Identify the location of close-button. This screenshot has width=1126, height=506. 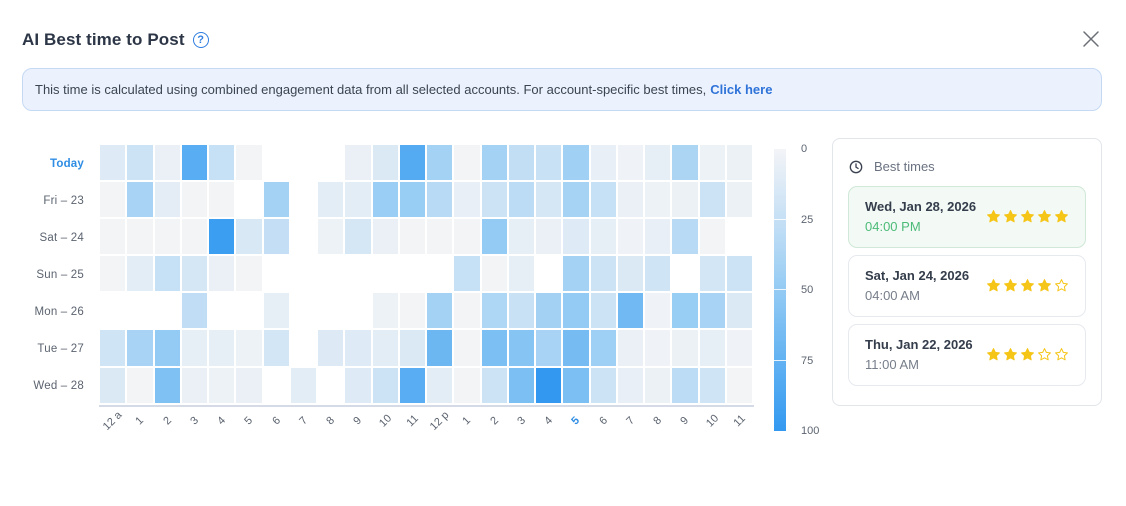
(1091, 39).